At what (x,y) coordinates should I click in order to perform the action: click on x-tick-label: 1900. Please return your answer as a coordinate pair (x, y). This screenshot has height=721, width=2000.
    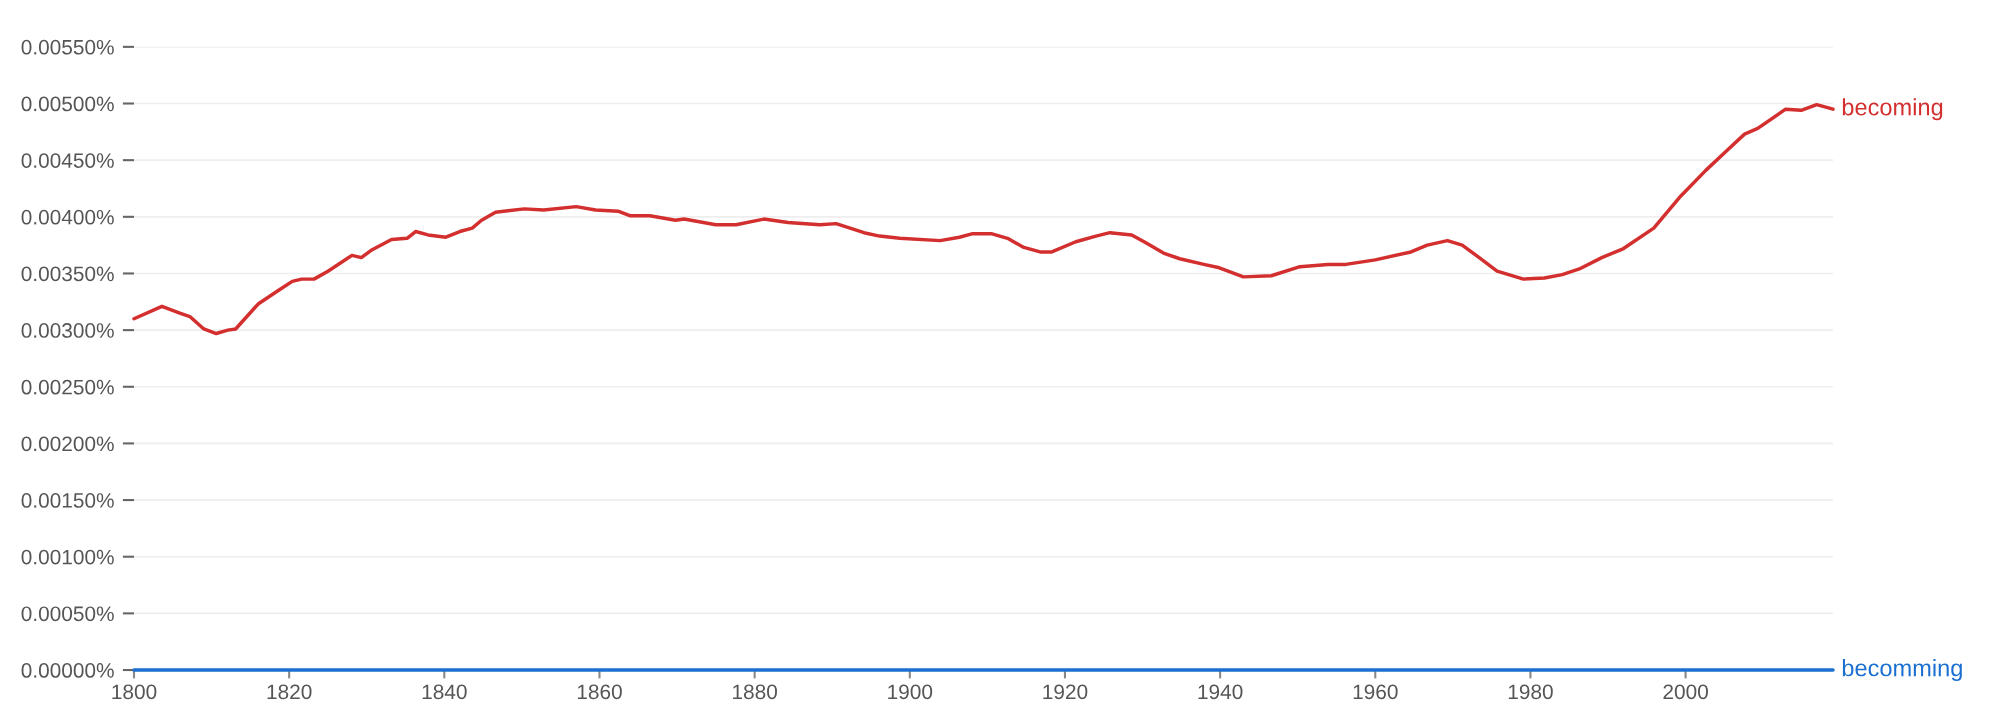
    Looking at the image, I should click on (910, 692).